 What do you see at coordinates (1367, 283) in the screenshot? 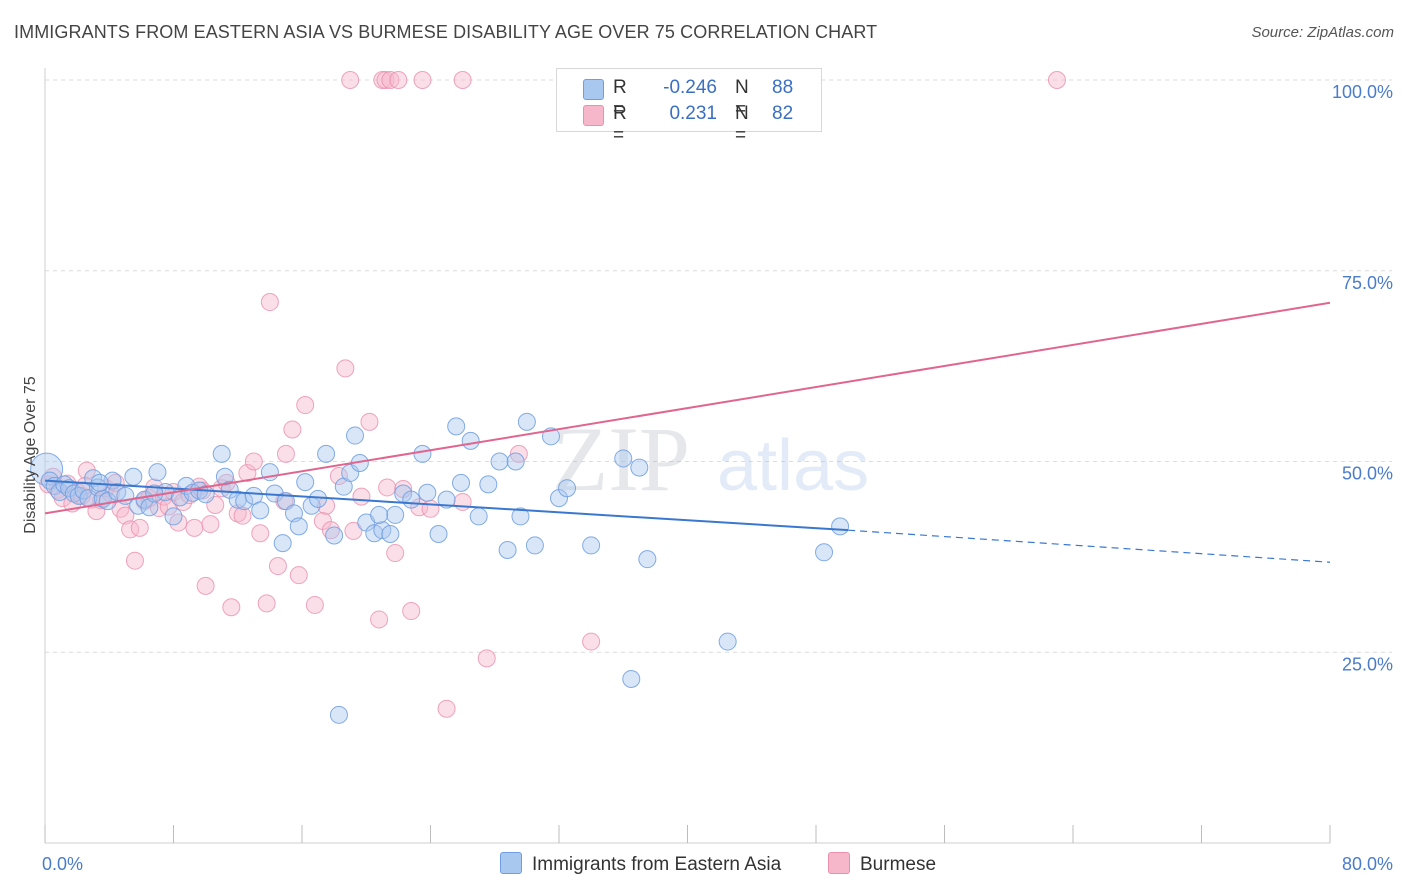
I see `y-tick-label: 75.0%` at bounding box center [1367, 283].